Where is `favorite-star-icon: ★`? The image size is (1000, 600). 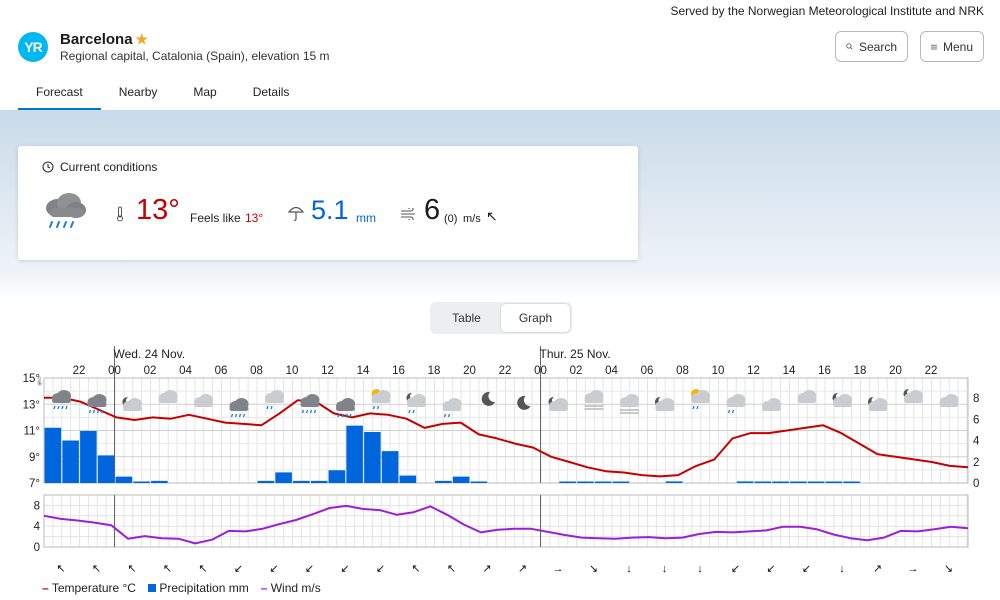 favorite-star-icon: ★ is located at coordinates (142, 39).